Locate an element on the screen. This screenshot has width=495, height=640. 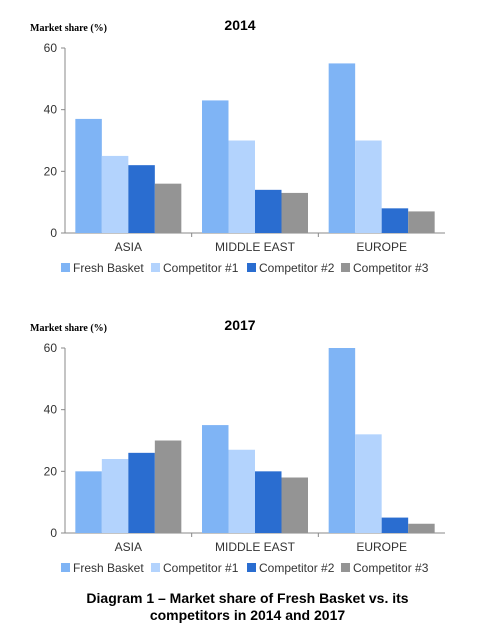
chart-2014-ylabel: Market share (%) is located at coordinates (68, 28).